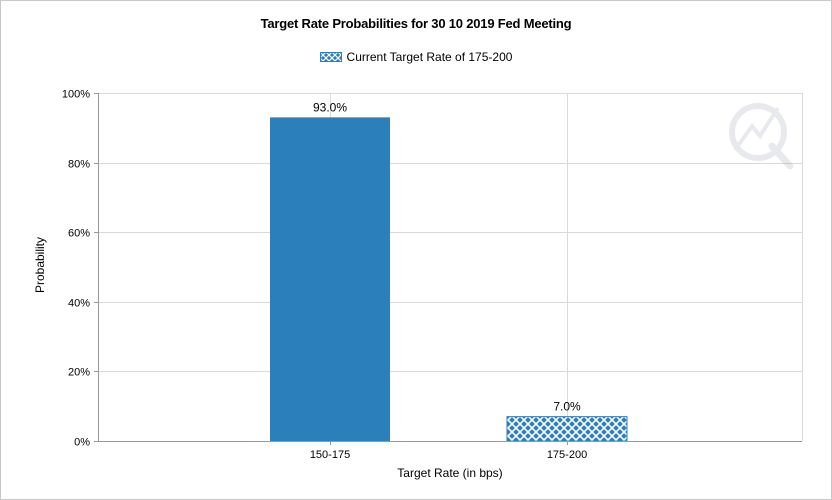 This screenshot has height=500, width=832. Describe the element at coordinates (330, 57) in the screenshot. I see `legend-swatch-hatched` at that location.